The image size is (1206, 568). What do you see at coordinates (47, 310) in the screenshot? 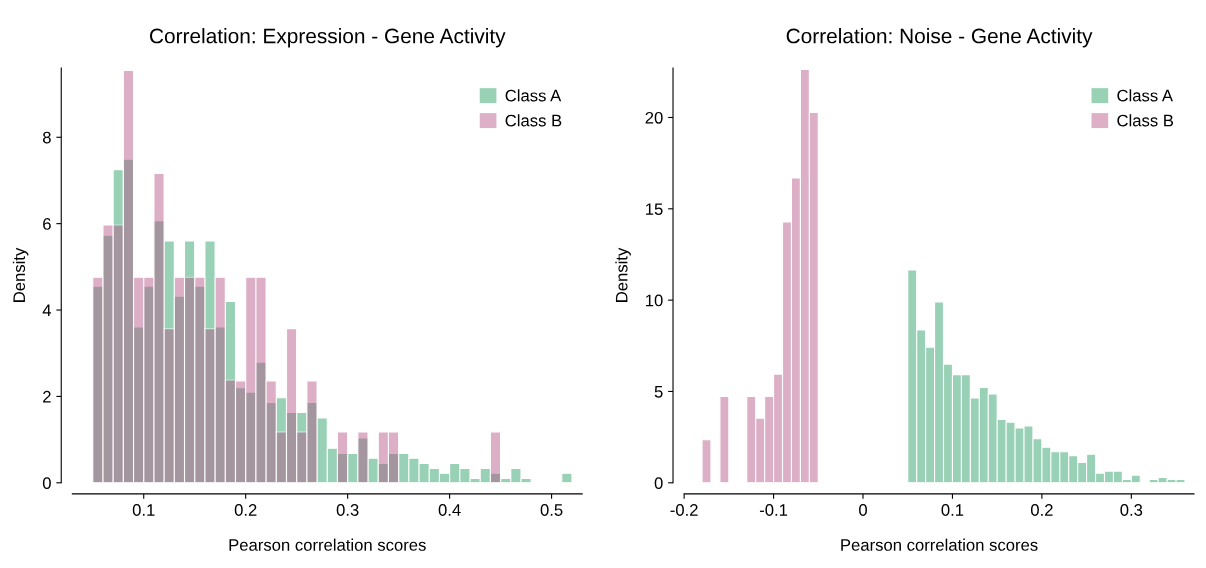
I see `y-tick-label: 4` at bounding box center [47, 310].